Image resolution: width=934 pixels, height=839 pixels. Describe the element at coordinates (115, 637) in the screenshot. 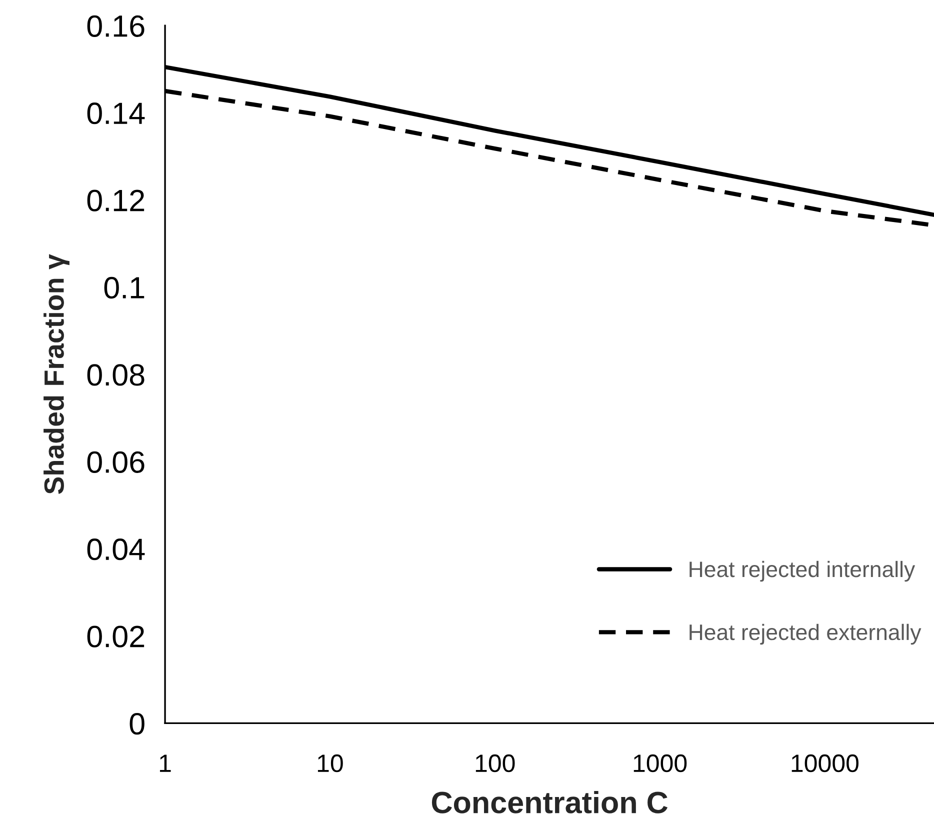

I see `y-tick-label: 0.02` at that location.